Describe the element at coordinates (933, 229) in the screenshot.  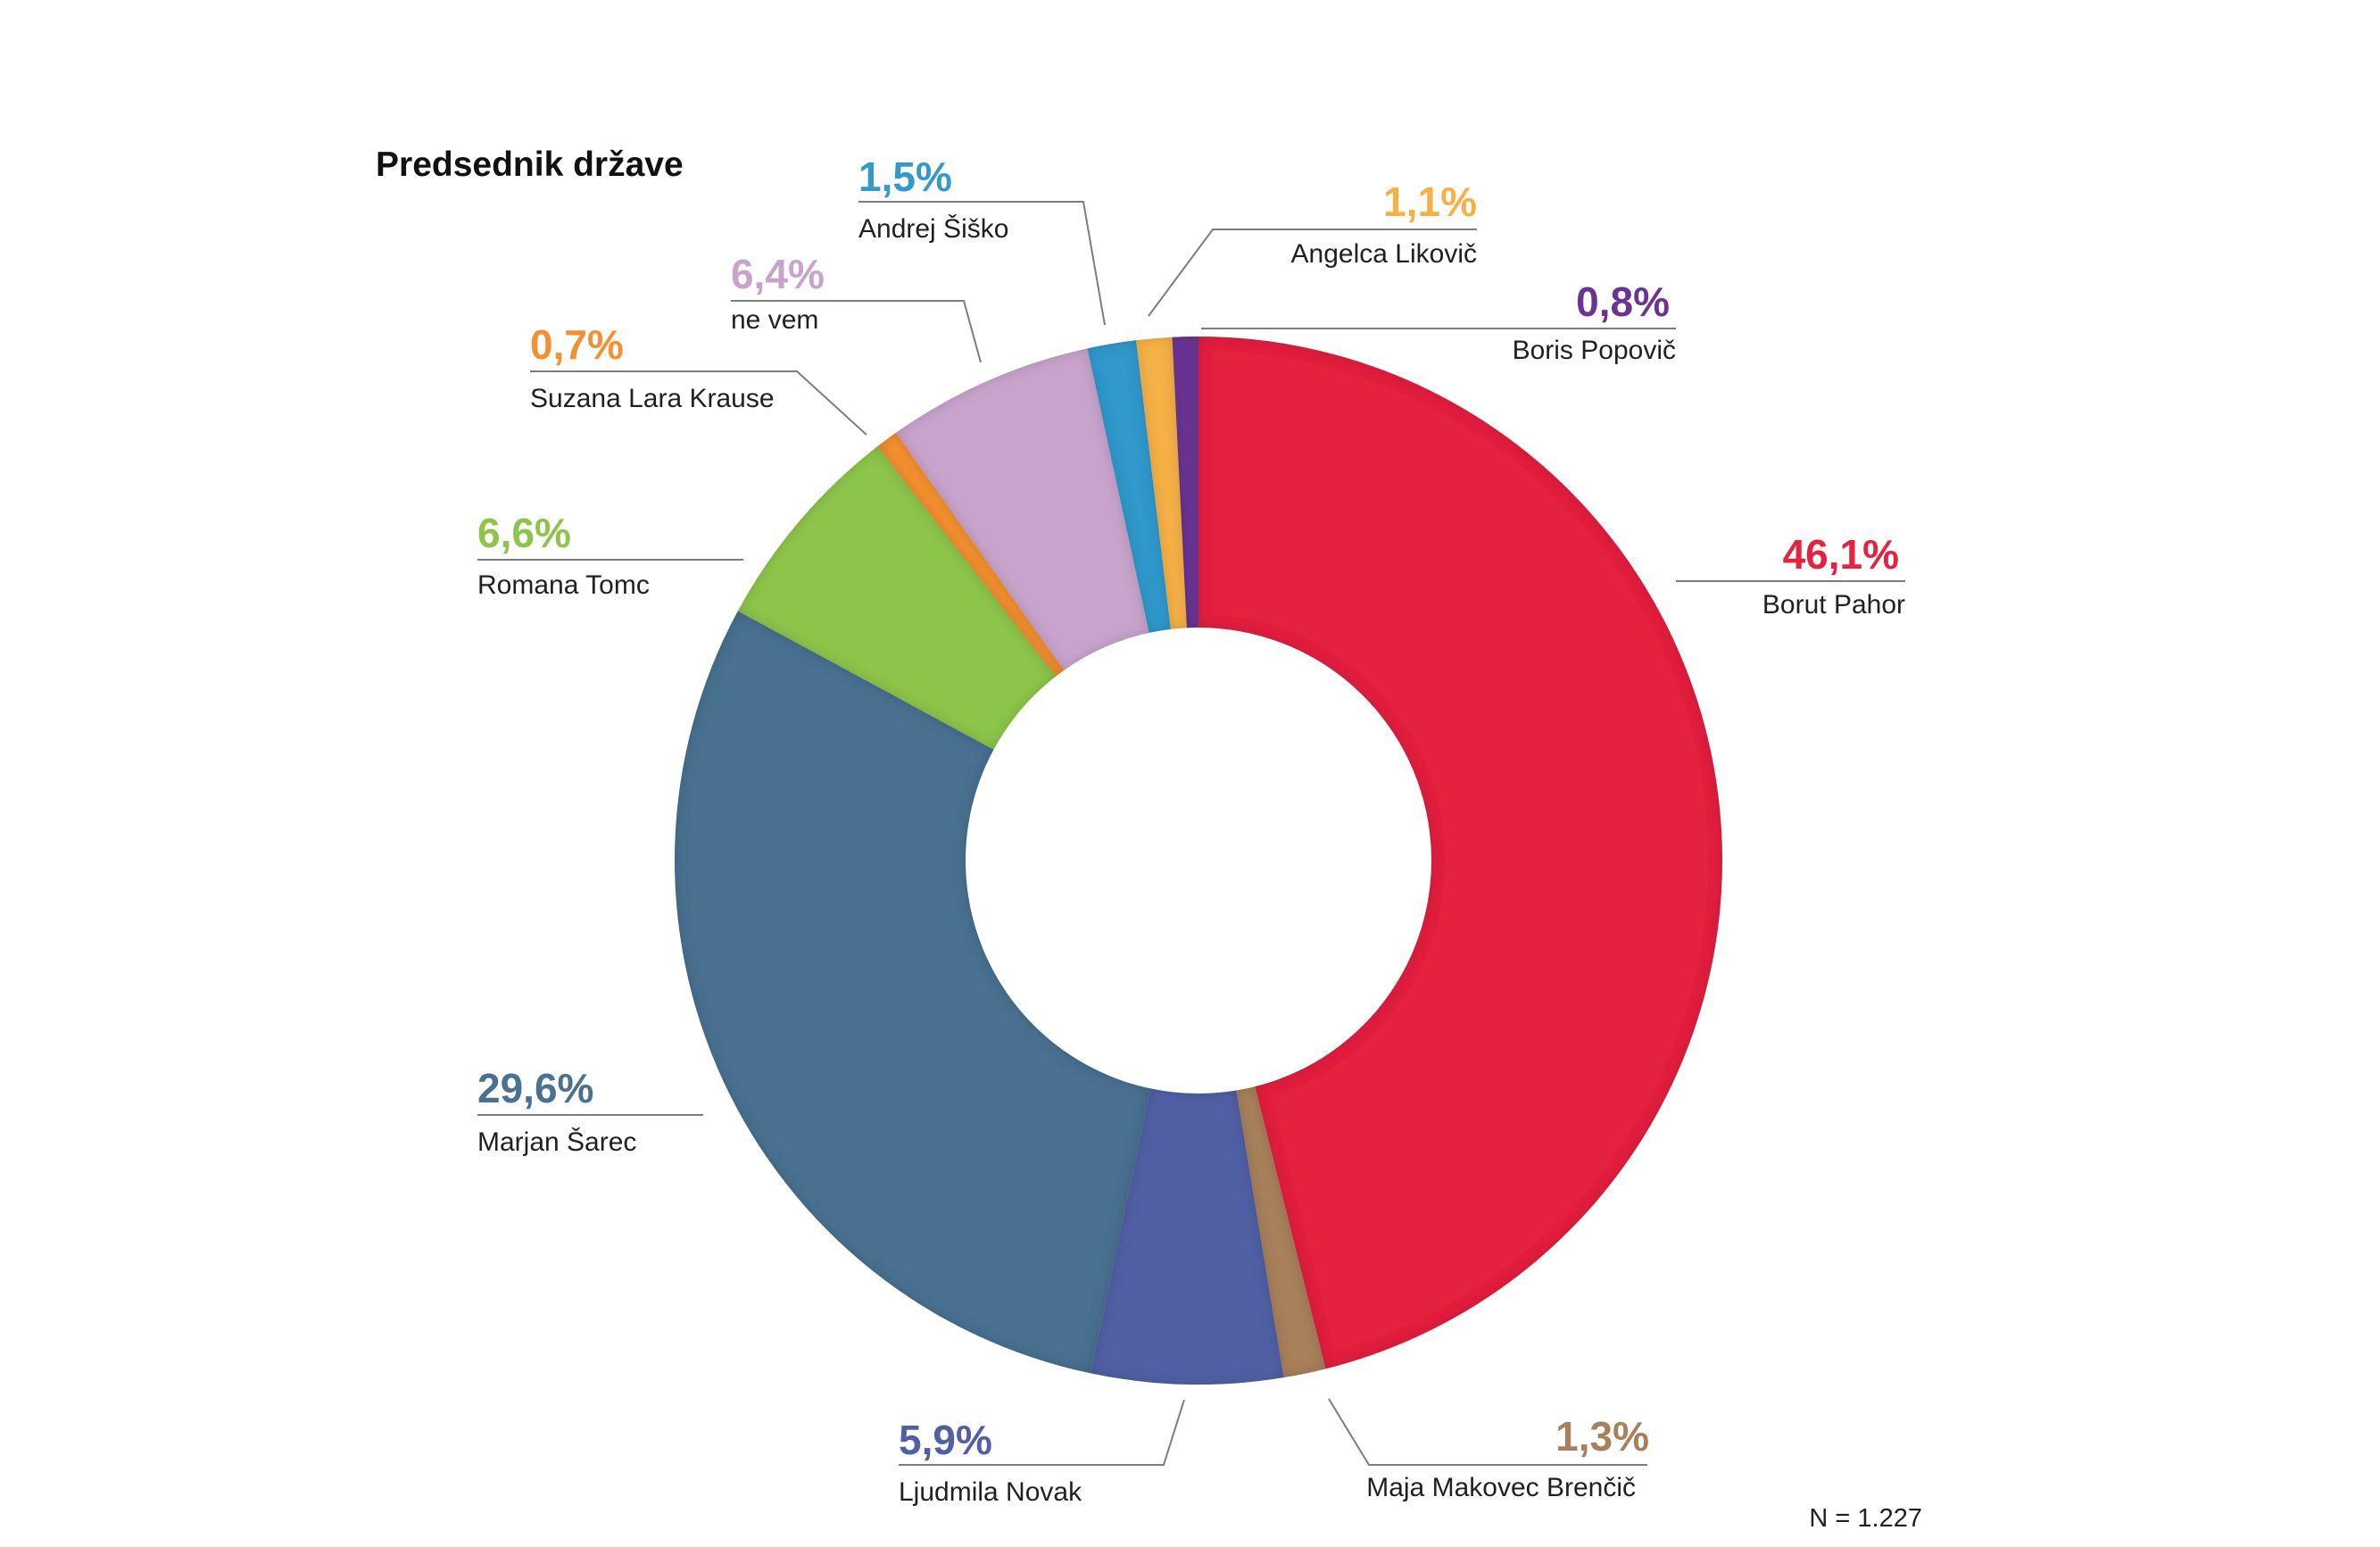
I see `name-label-andrej-sisko: Andrej Šiško` at that location.